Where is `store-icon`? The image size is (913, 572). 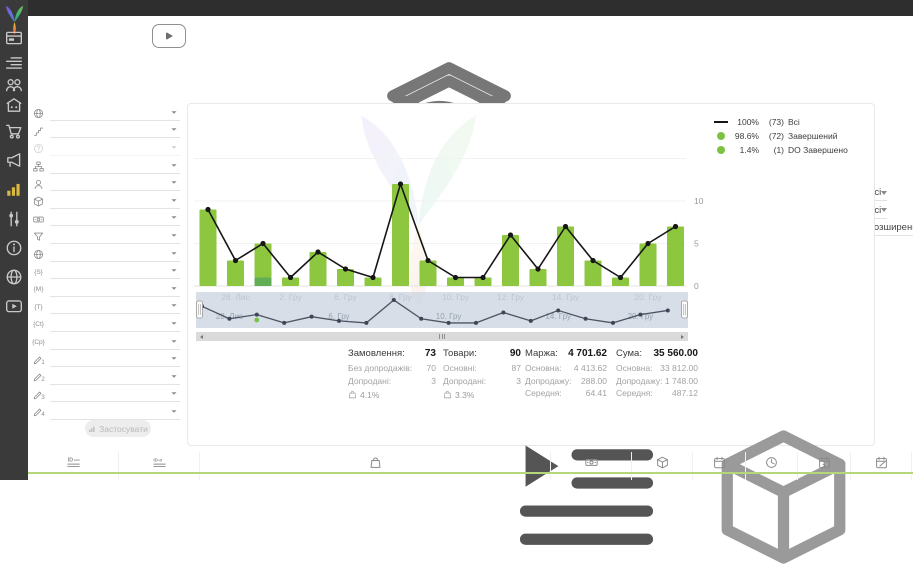 store-icon is located at coordinates (14, 105).